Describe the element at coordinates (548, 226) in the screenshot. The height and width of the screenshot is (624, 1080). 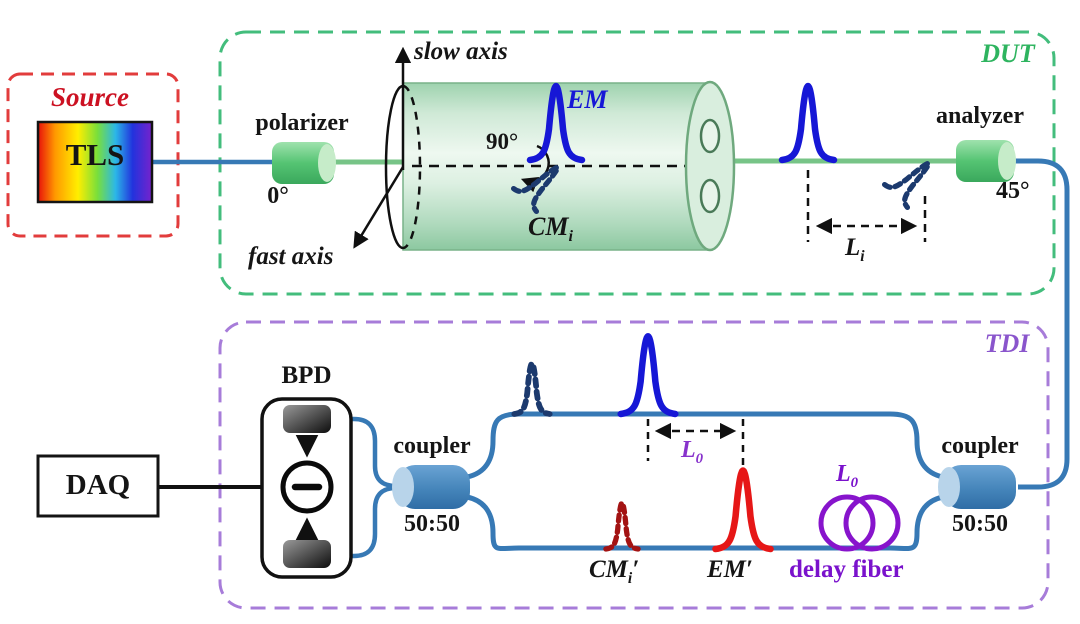
I see `cm-main: CM` at that location.